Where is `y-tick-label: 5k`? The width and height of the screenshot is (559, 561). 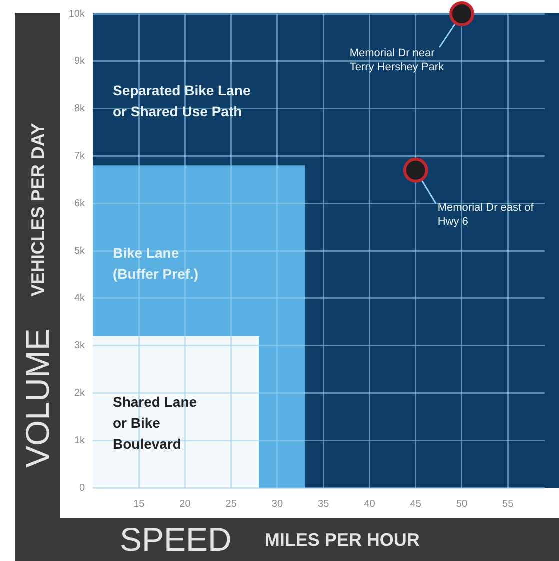 y-tick-label: 5k is located at coordinates (80, 251).